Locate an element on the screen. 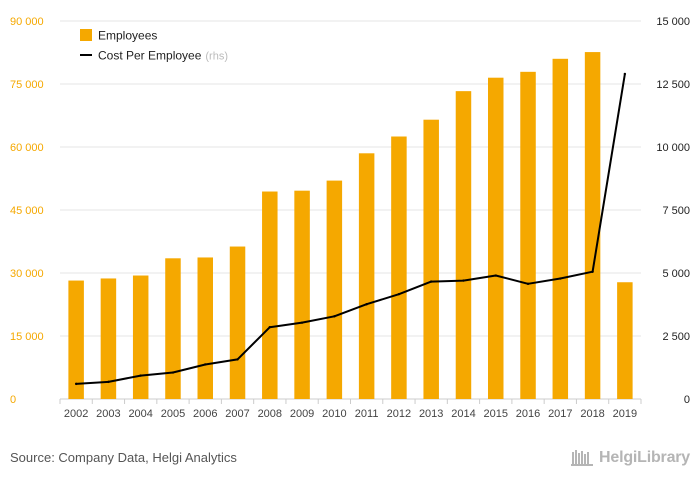  x-axis-tick-label: 2013 is located at coordinates (431, 414).